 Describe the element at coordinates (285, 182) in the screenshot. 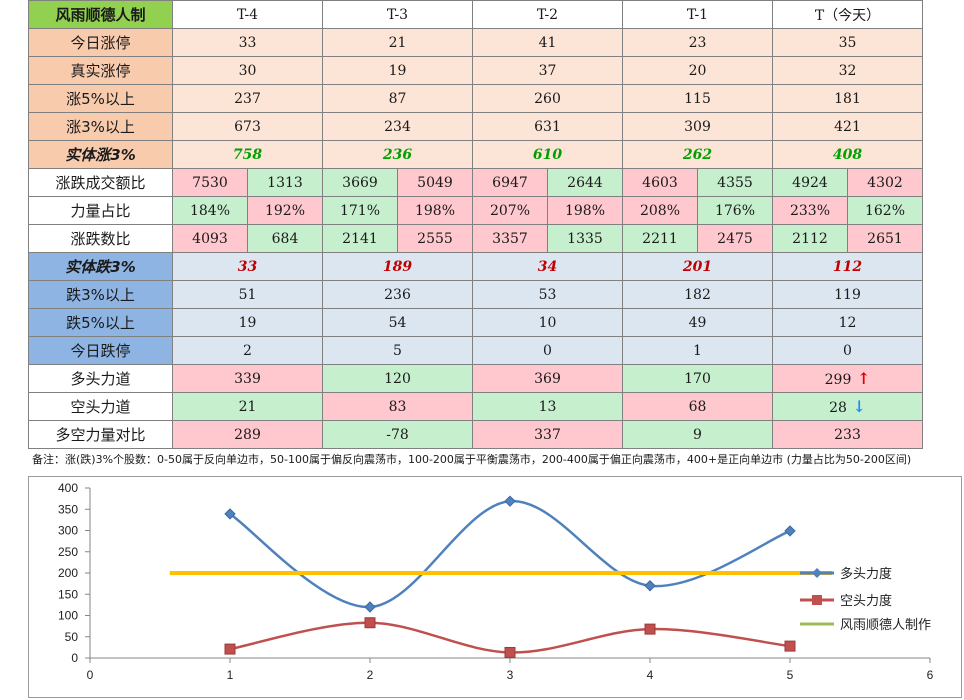

I see `split-cell: 1313` at that location.